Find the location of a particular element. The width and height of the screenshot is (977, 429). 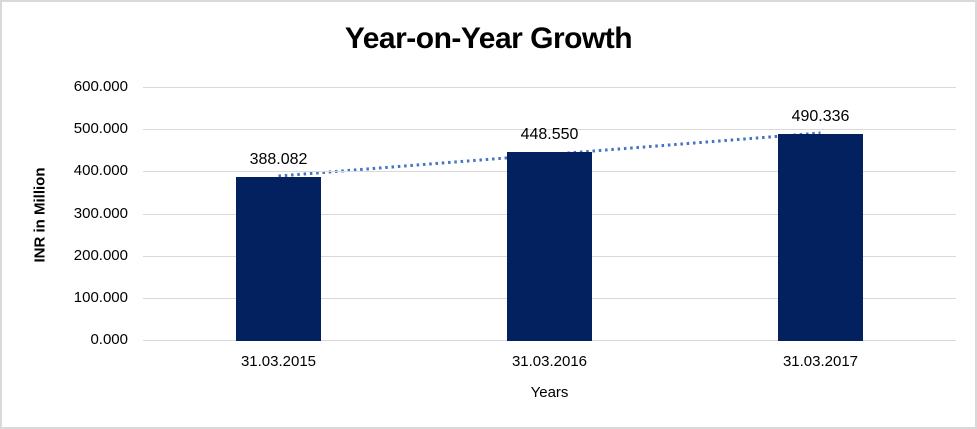

bar-value-label: 448.550 is located at coordinates (549, 134).